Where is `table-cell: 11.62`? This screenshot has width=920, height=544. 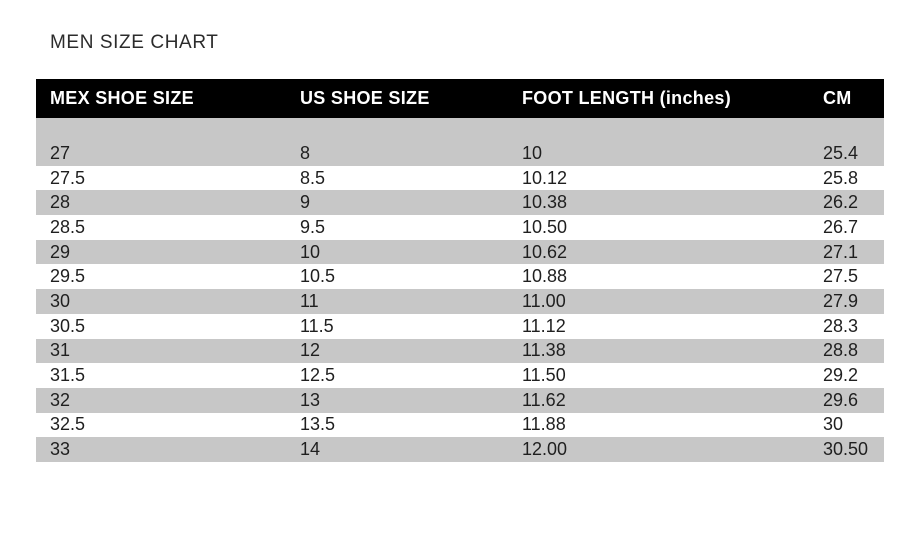 table-cell: 11.62 is located at coordinates (658, 400).